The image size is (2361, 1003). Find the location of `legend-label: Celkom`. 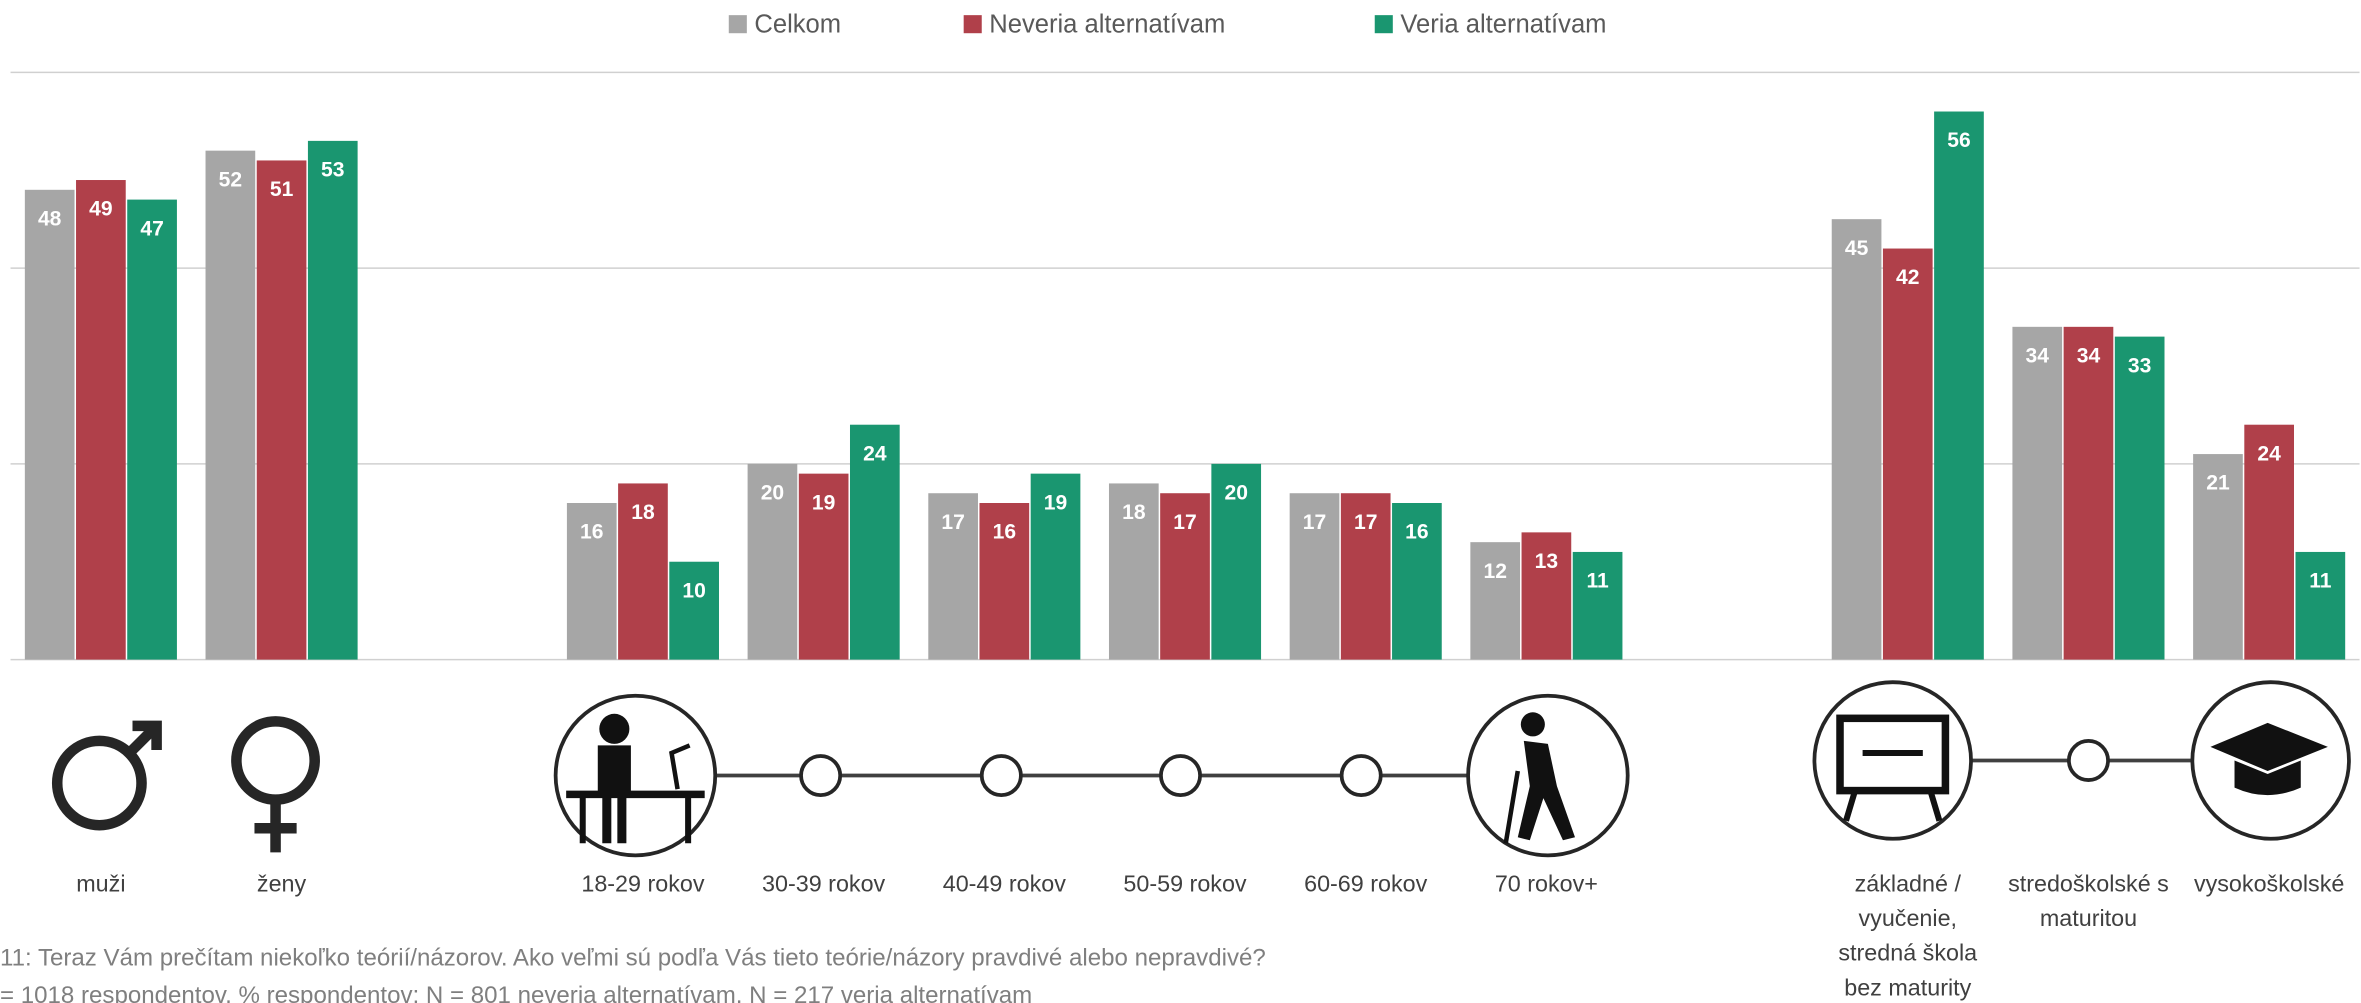

legend-label: Celkom is located at coordinates (797, 24).